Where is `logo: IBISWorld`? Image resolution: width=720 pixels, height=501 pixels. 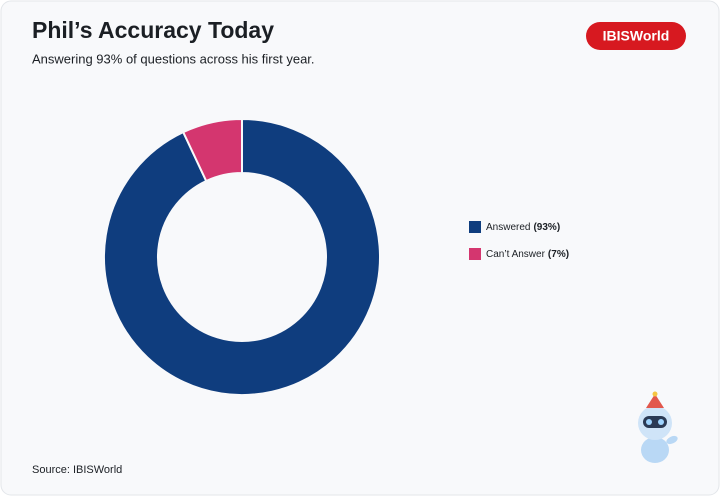 logo: IBISWorld is located at coordinates (636, 36).